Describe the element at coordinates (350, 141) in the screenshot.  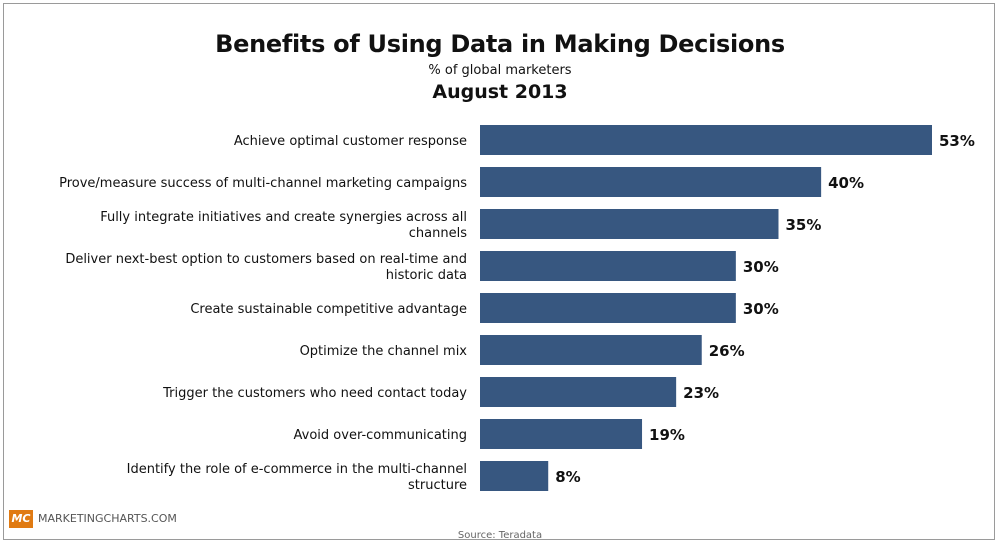
I see `category-label: Achieve optimal customer response` at that location.